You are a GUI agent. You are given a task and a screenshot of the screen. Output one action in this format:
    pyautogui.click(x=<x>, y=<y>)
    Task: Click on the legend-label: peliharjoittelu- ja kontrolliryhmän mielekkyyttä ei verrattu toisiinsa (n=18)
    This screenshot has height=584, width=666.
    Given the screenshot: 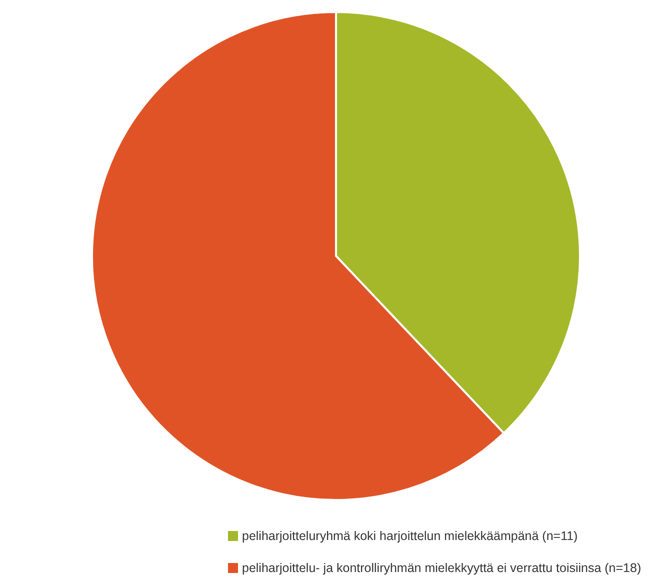 What is the action you would take?
    pyautogui.click(x=442, y=568)
    